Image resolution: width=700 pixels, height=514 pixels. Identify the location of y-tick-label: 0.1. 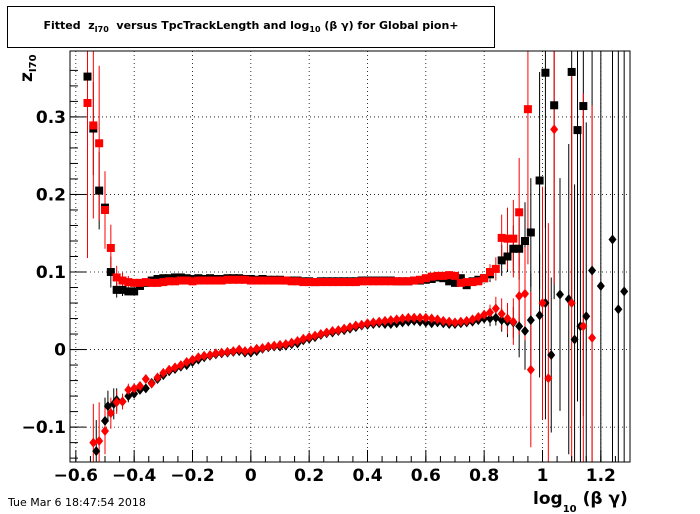
(51, 273).